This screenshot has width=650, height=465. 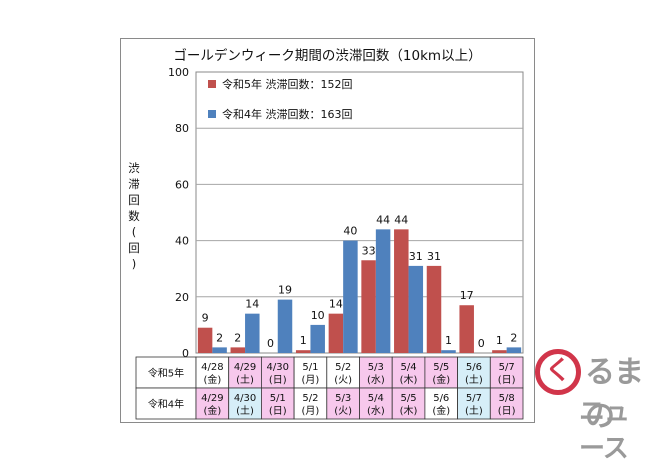 I want to click on data-label: 10, so click(x=318, y=315).